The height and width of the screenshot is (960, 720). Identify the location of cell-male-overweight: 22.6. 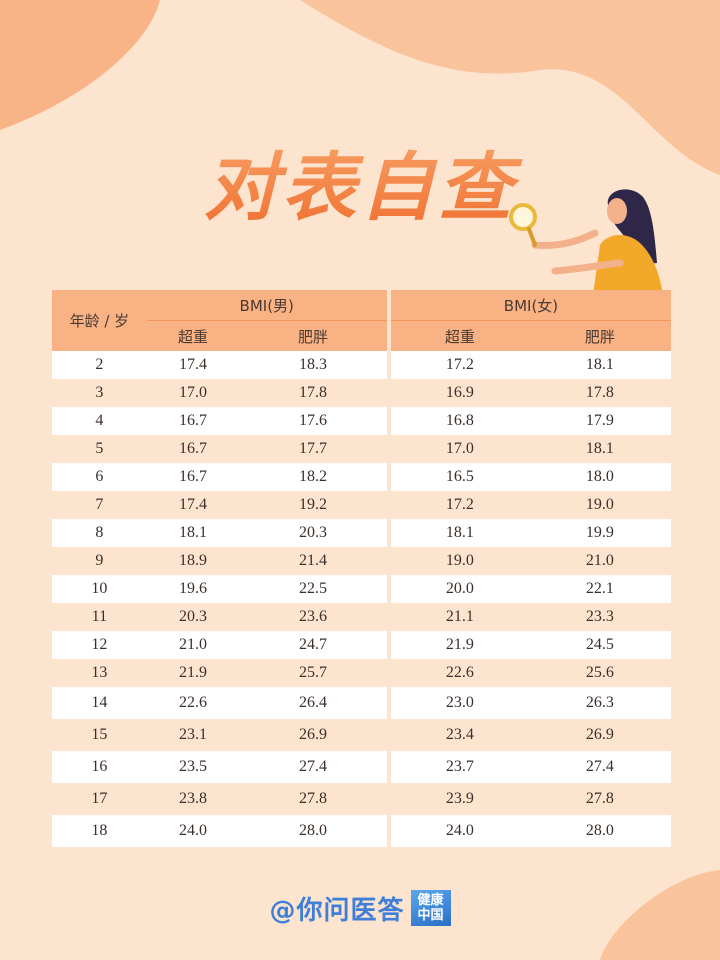
(193, 703).